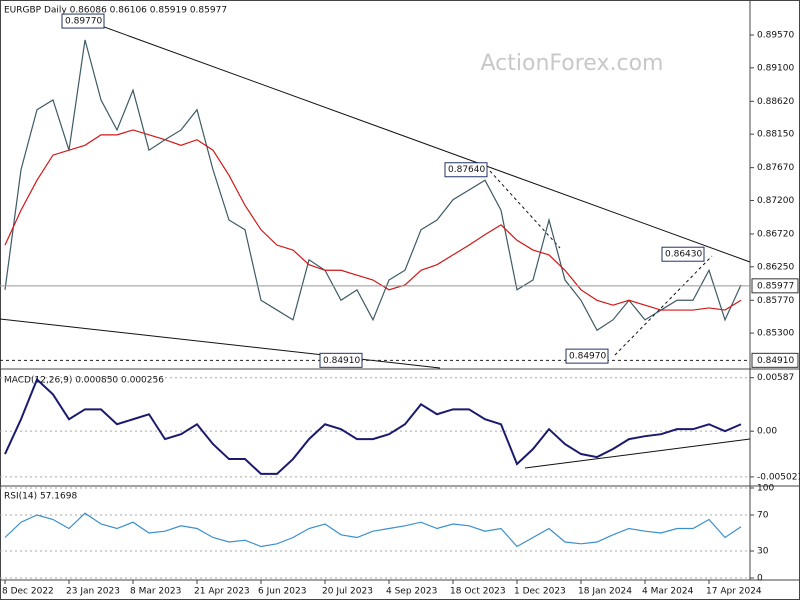 This screenshot has height=600, width=800. Describe the element at coordinates (668, 592) in the screenshot. I see `x-tick-label: 4 Mar 2024` at that location.